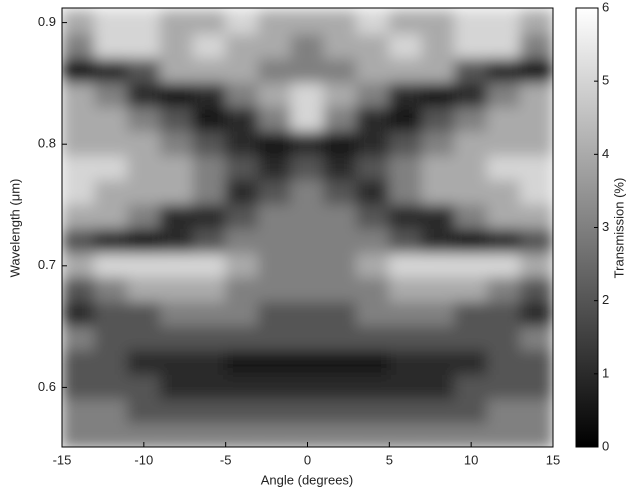 This screenshot has width=630, height=493. Describe the element at coordinates (389, 459) in the screenshot. I see `x-tick-label: 5` at that location.